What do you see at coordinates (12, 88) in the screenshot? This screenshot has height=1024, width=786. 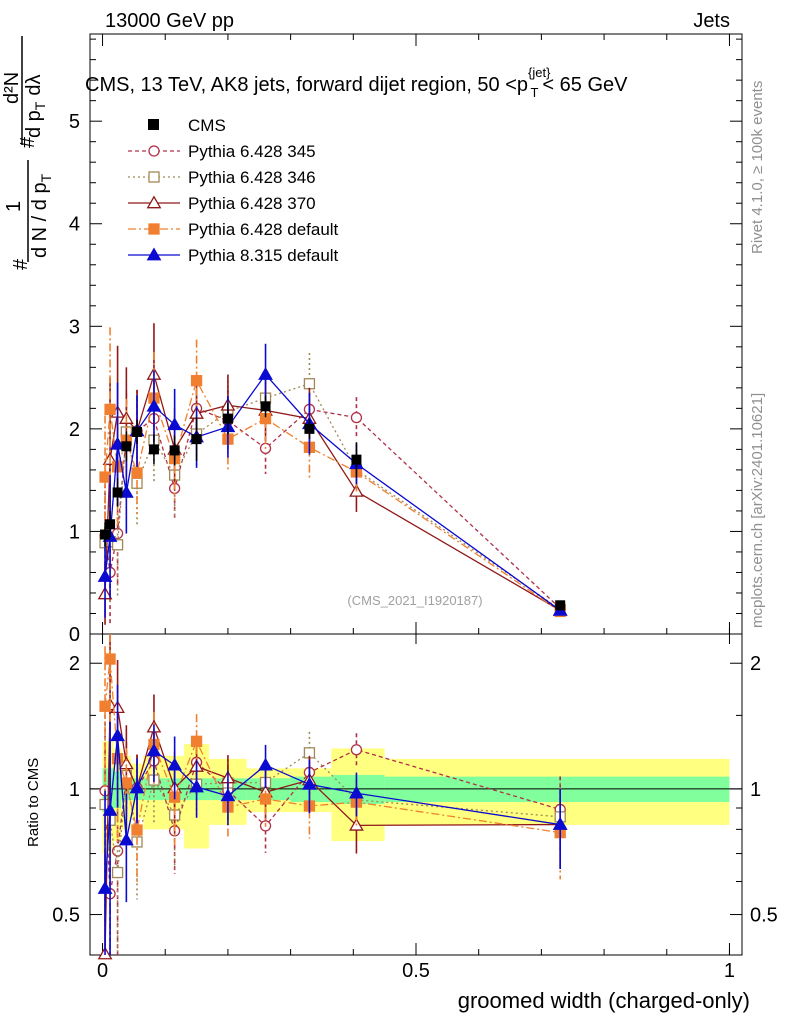 I see `ylabel-d2n: d²N` at bounding box center [12, 88].